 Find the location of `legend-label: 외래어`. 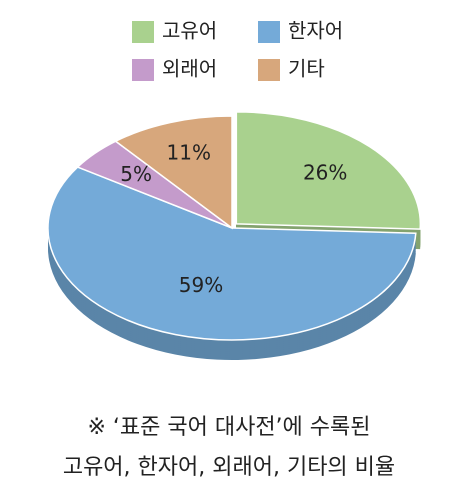

legend-label: 외래어 is located at coordinates (189, 69).